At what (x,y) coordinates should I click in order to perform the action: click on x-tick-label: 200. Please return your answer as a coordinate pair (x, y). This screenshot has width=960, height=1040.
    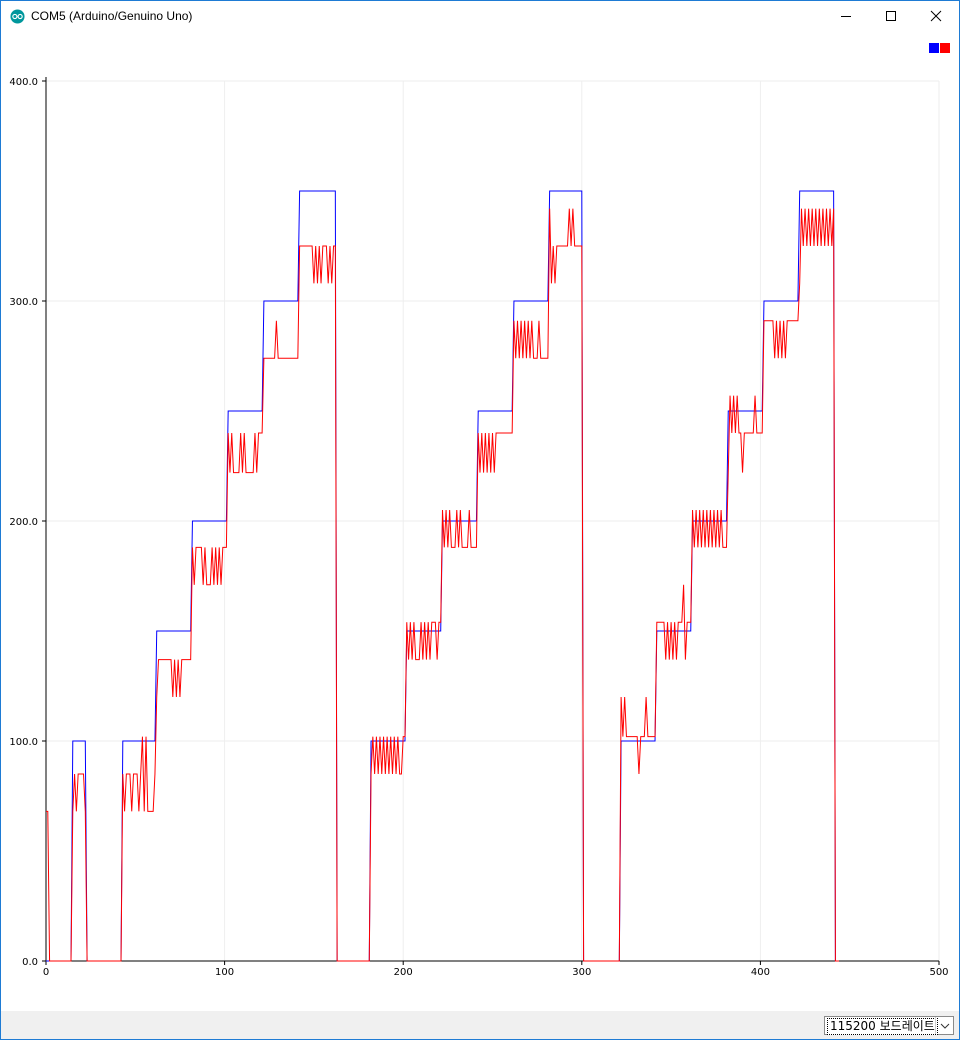
    Looking at the image, I should click on (403, 972).